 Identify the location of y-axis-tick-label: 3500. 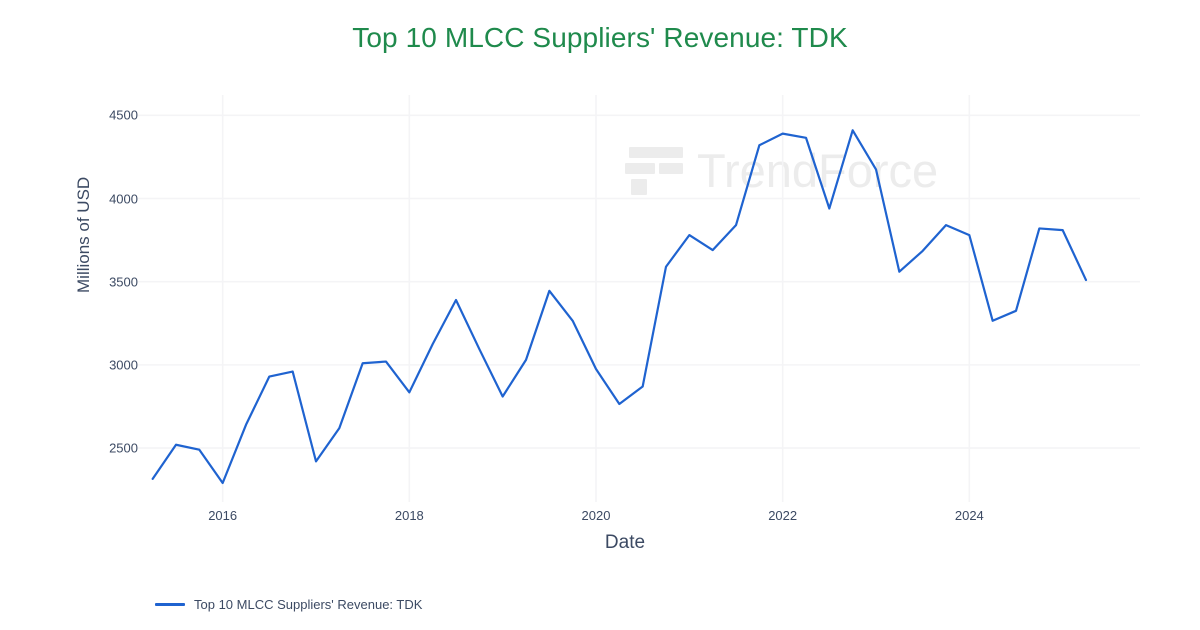
(123, 282).